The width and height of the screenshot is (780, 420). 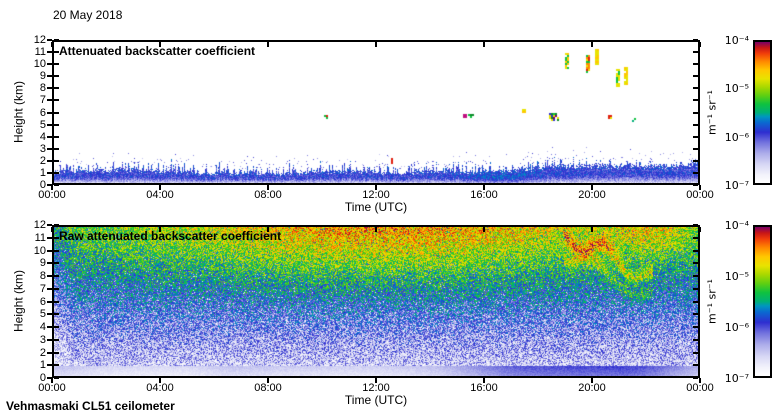 What do you see at coordinates (42, 263) in the screenshot?
I see `y-tick-label: 9` at bounding box center [42, 263].